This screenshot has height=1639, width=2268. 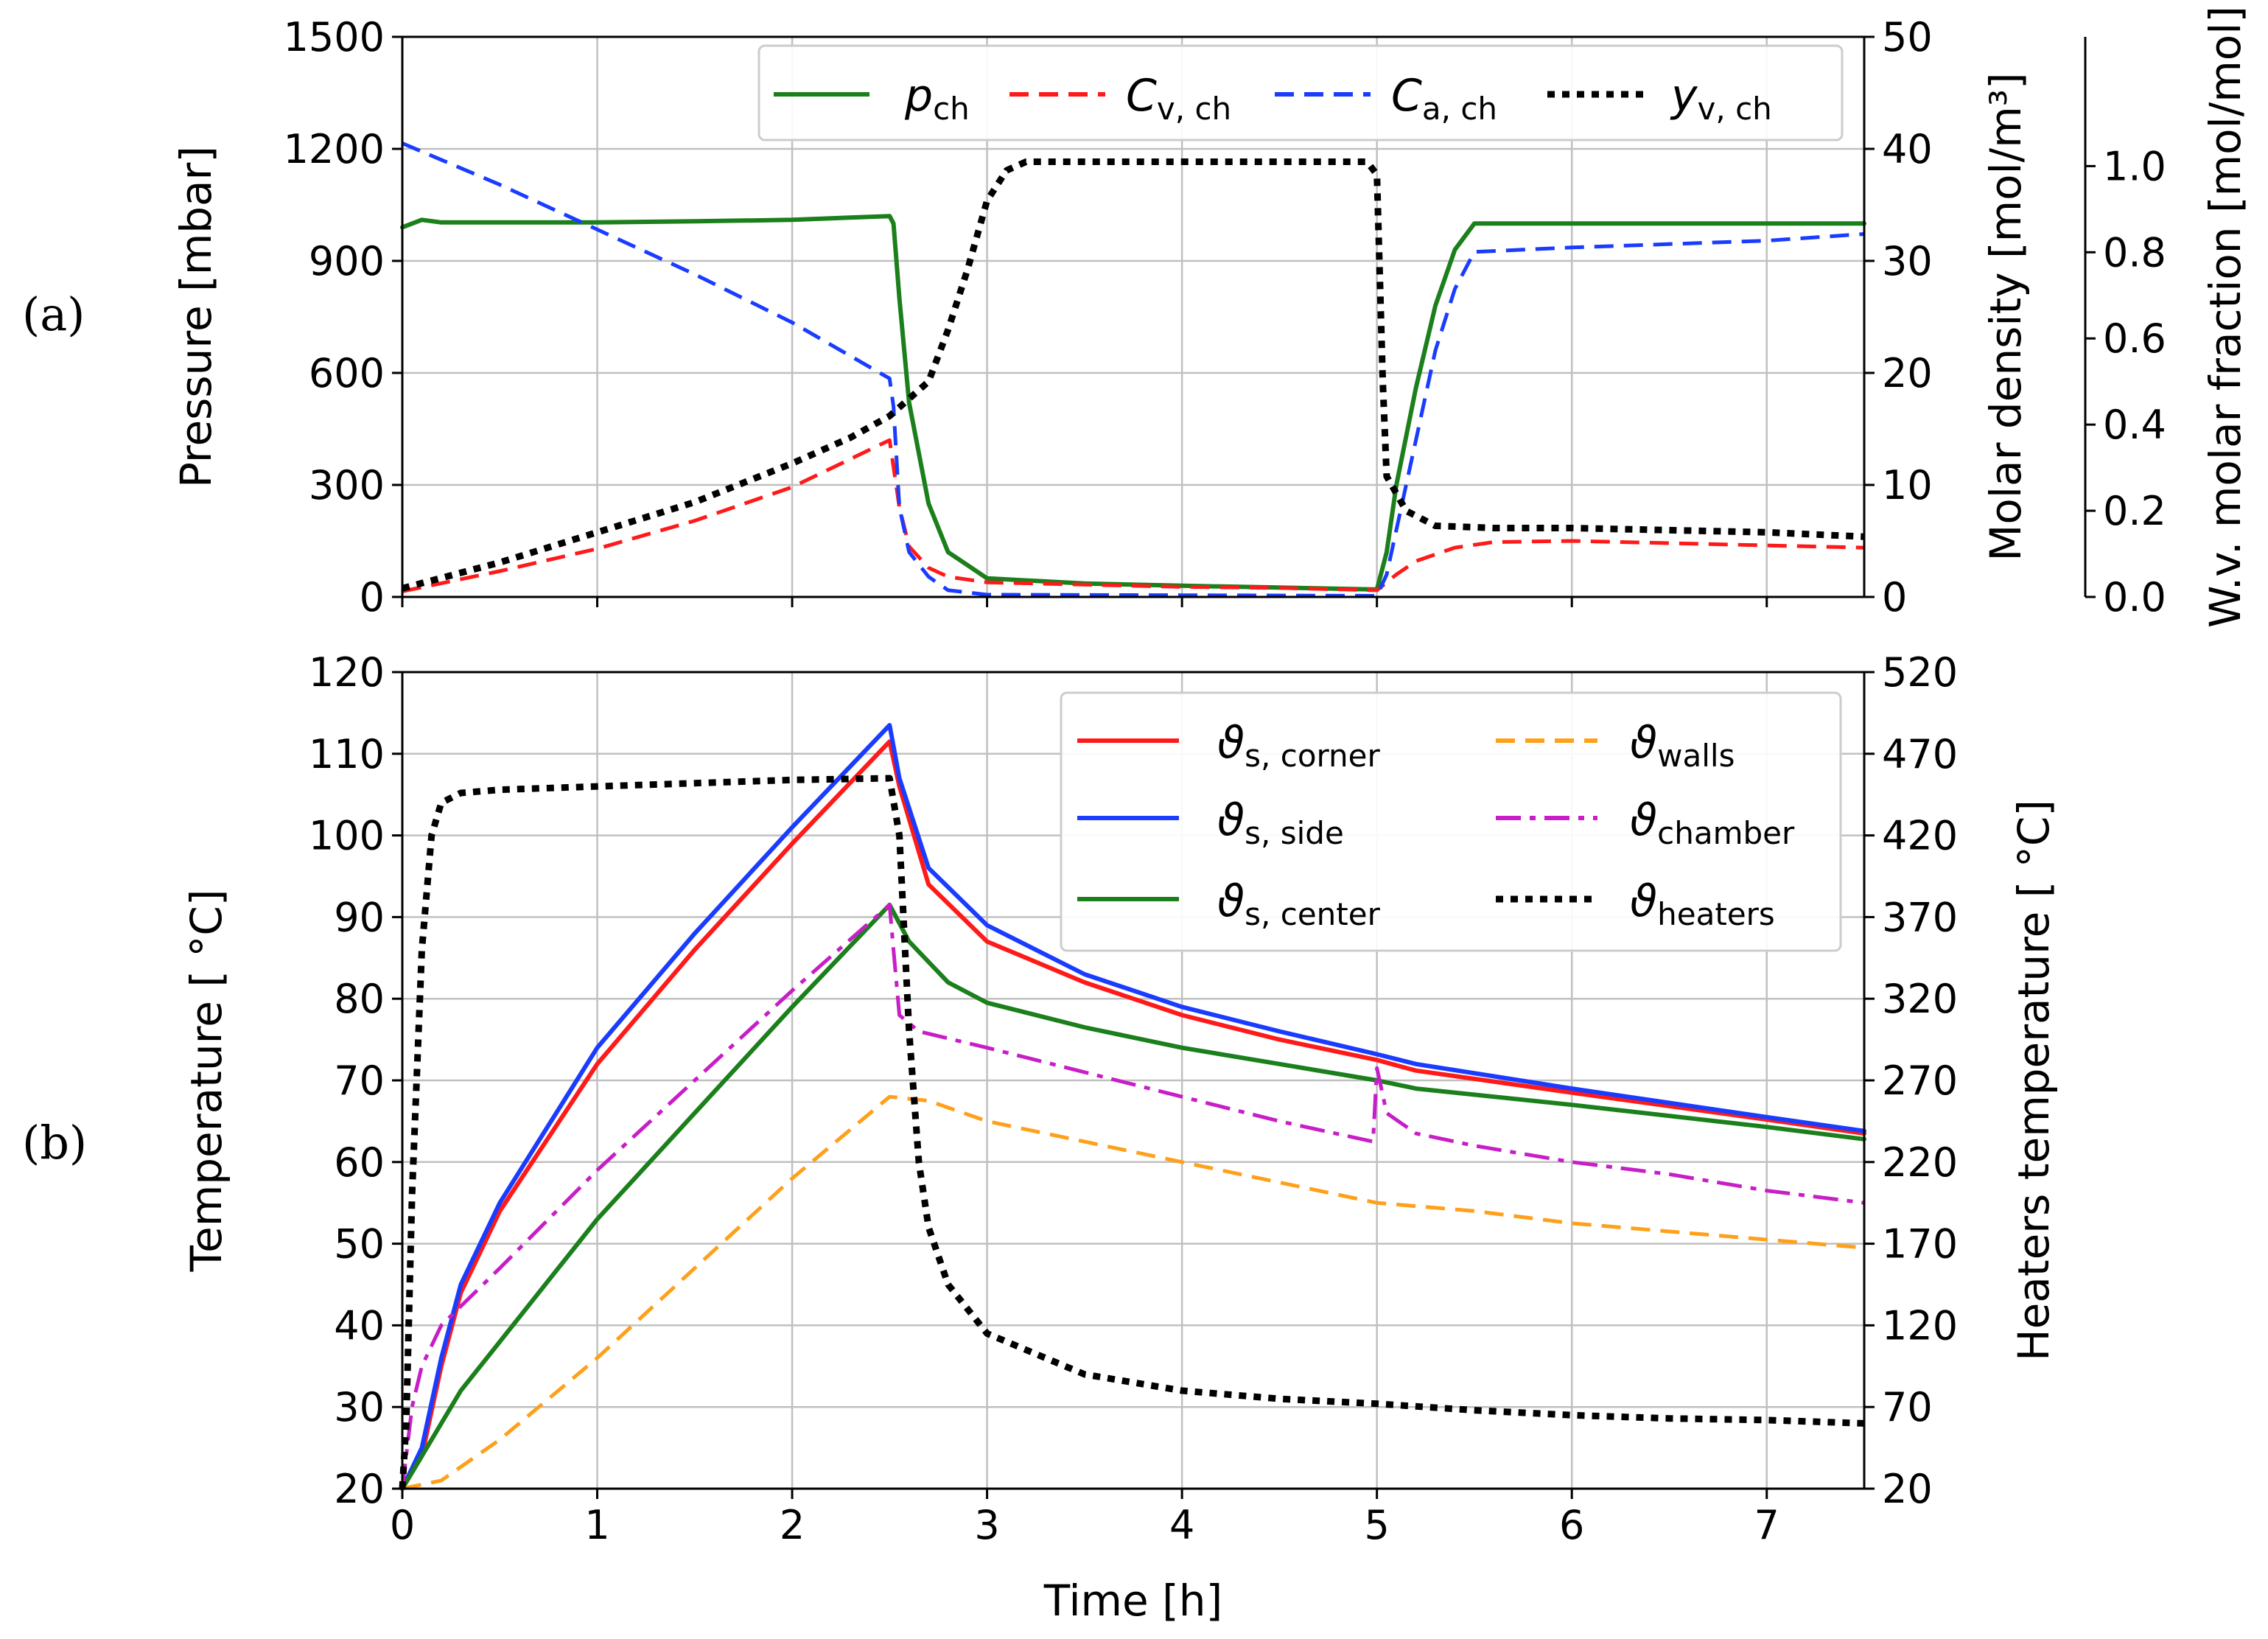 What do you see at coordinates (1907, 261) in the screenshot?
I see `a-right1-tick-label: 30` at bounding box center [1907, 261].